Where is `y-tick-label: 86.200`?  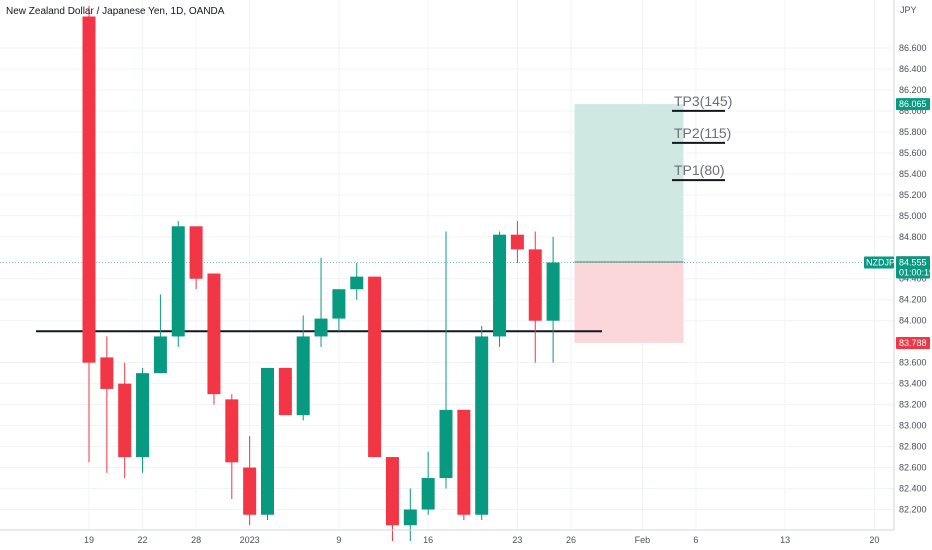 y-tick-label: 86.200 is located at coordinates (913, 90).